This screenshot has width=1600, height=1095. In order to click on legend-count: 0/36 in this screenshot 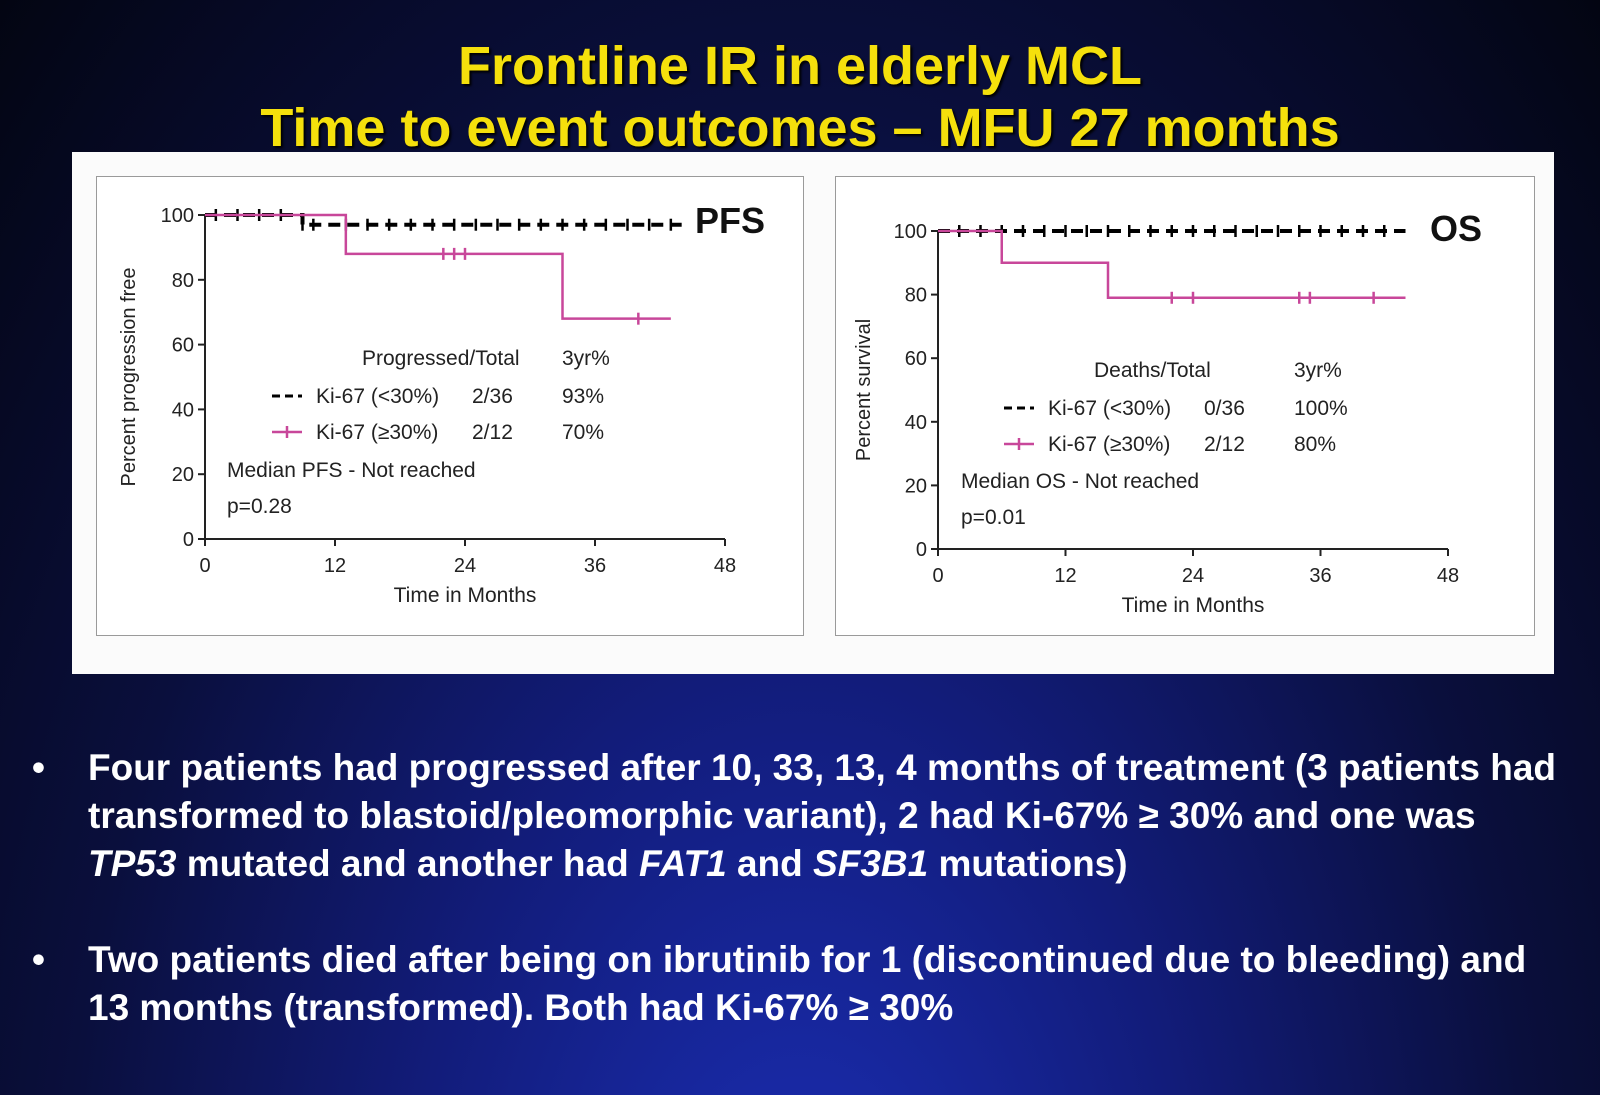, I will do `click(1224, 408)`.